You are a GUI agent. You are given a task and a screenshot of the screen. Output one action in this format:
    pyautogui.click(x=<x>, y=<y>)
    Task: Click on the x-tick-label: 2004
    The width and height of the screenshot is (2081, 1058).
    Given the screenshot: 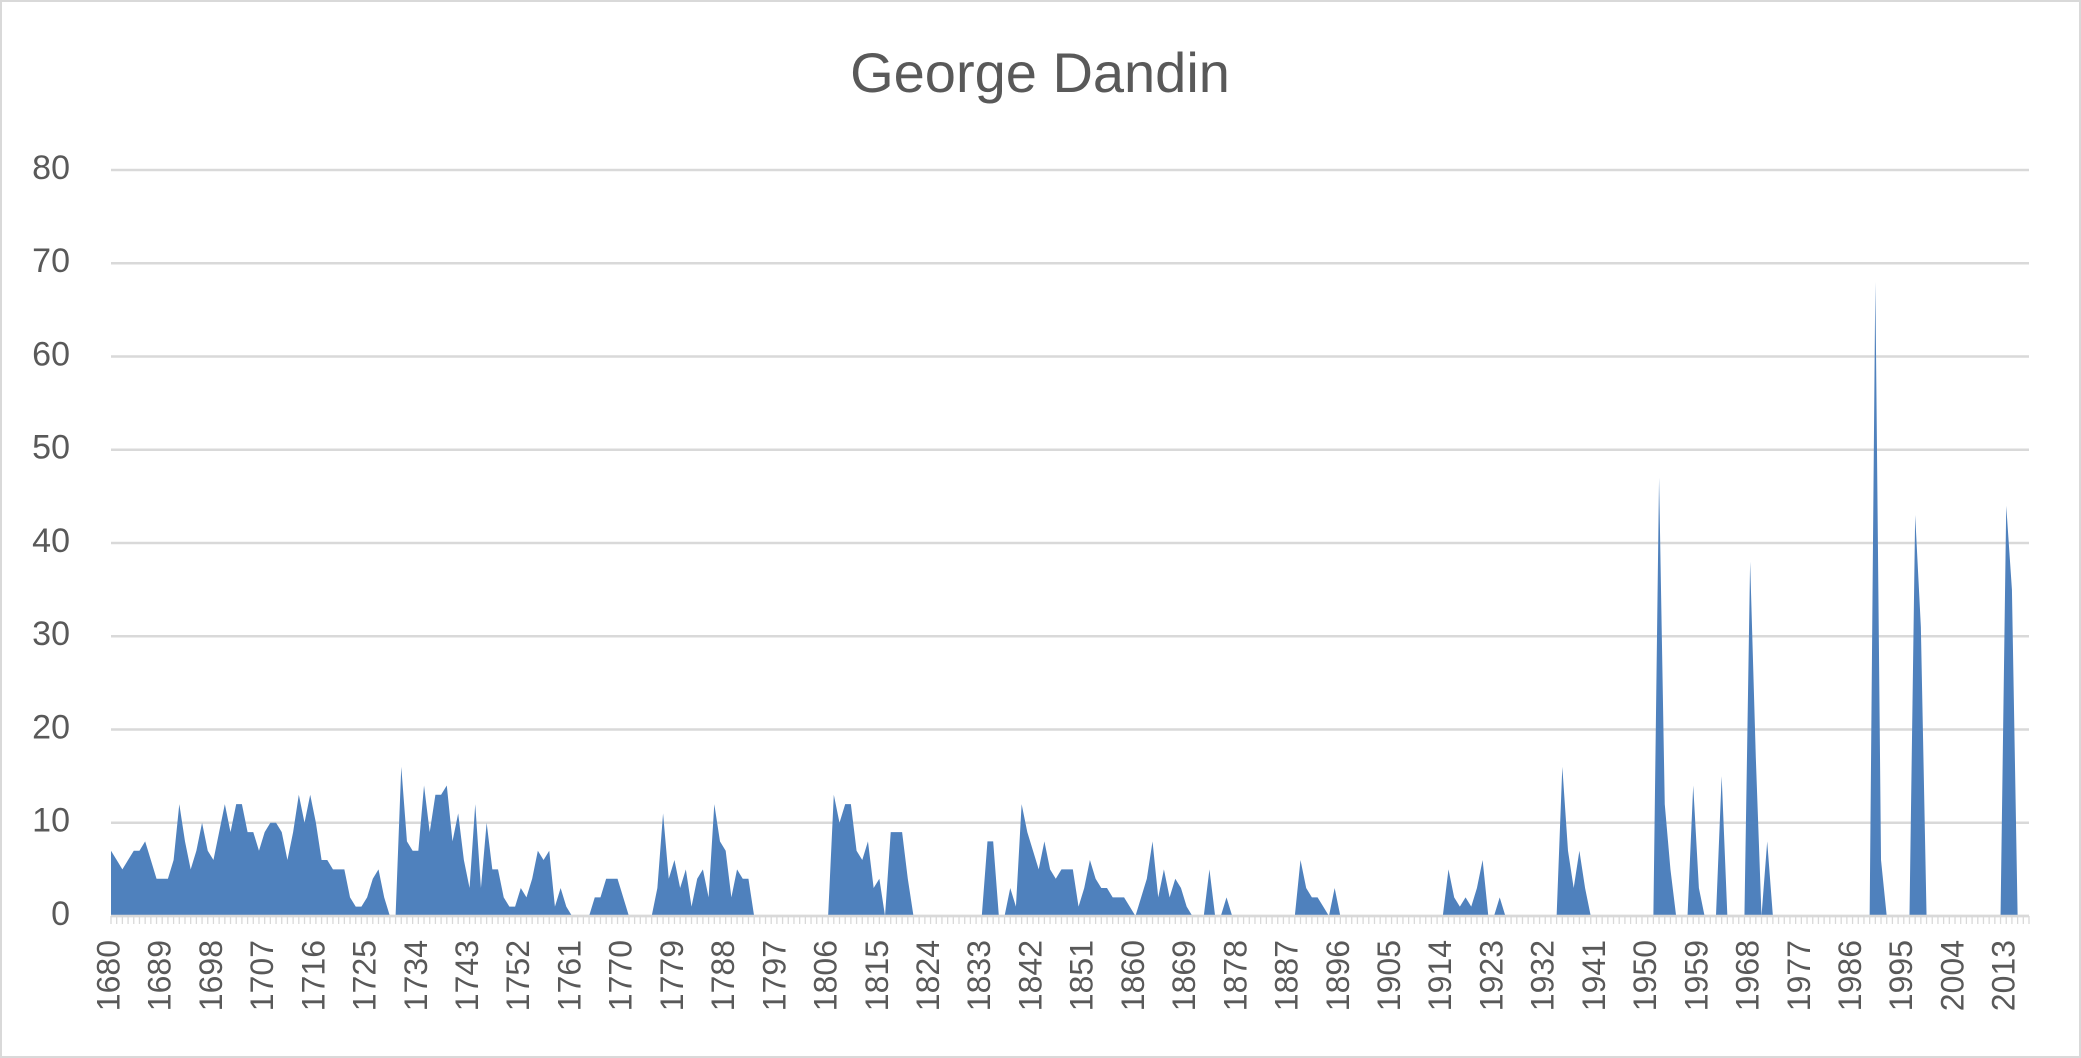 What is the action you would take?
    pyautogui.click(x=1952, y=975)
    